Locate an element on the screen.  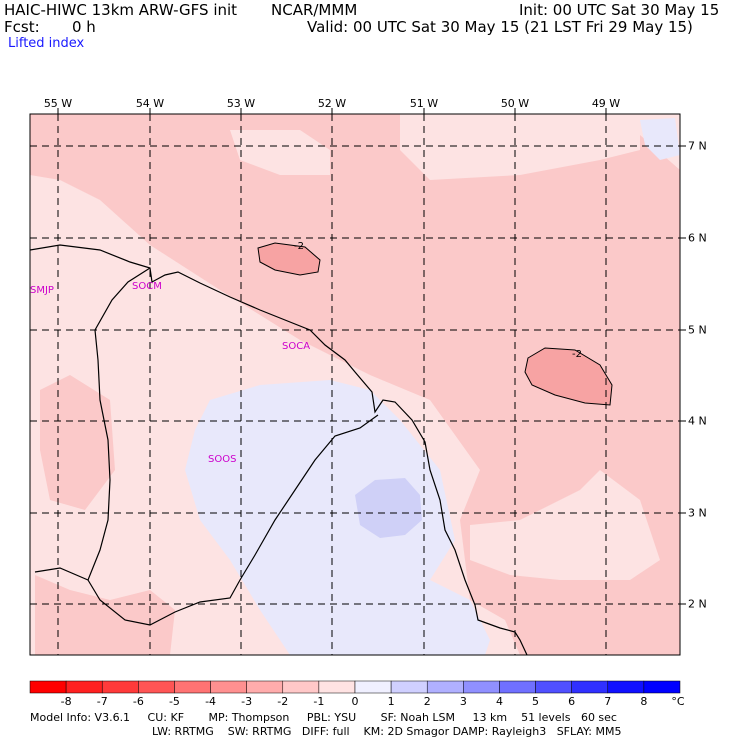
lat-label: 4 N is located at coordinates (697, 421).